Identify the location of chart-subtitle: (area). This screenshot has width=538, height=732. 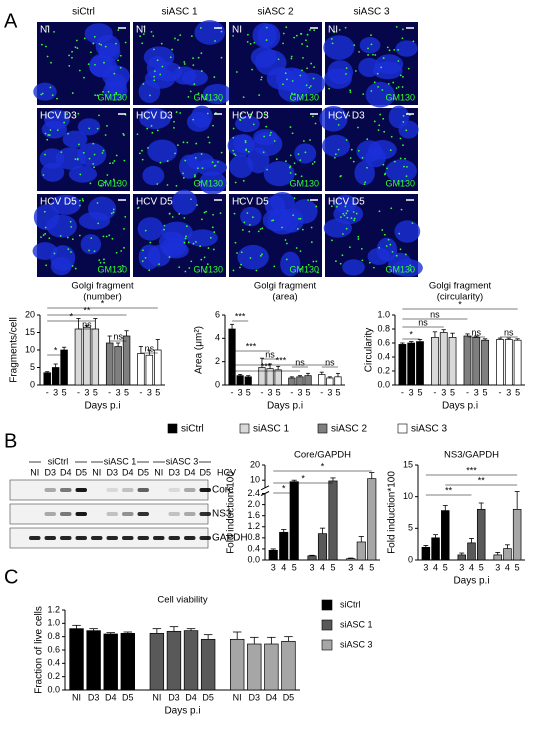
(284, 297).